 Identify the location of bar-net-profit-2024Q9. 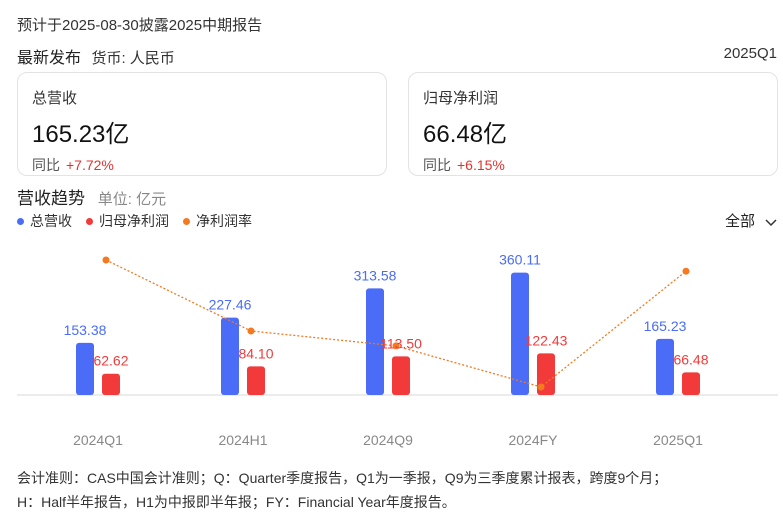
(401, 375).